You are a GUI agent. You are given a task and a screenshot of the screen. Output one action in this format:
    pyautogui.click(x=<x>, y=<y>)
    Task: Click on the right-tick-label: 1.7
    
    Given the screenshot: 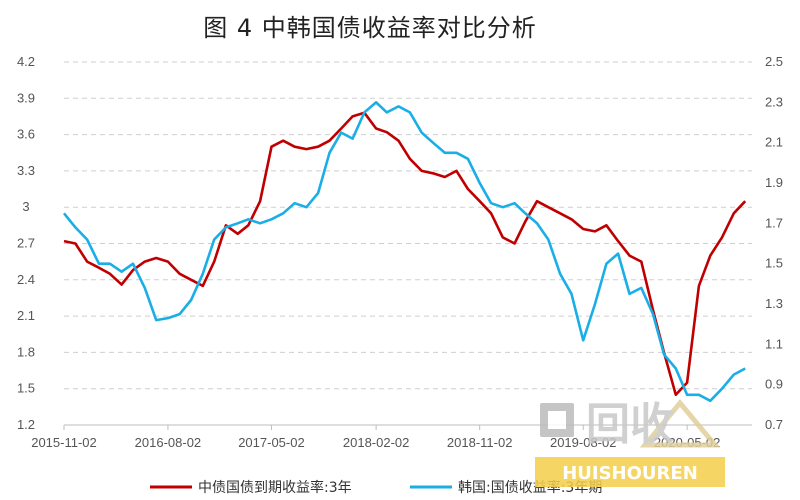 What is the action you would take?
    pyautogui.click(x=774, y=222)
    